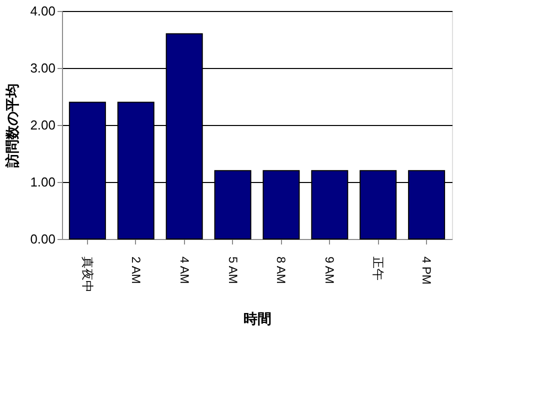 This screenshot has height=398, width=548. Describe the element at coordinates (378, 268) in the screenshot. I see `x-tick-label: 正午` at that location.